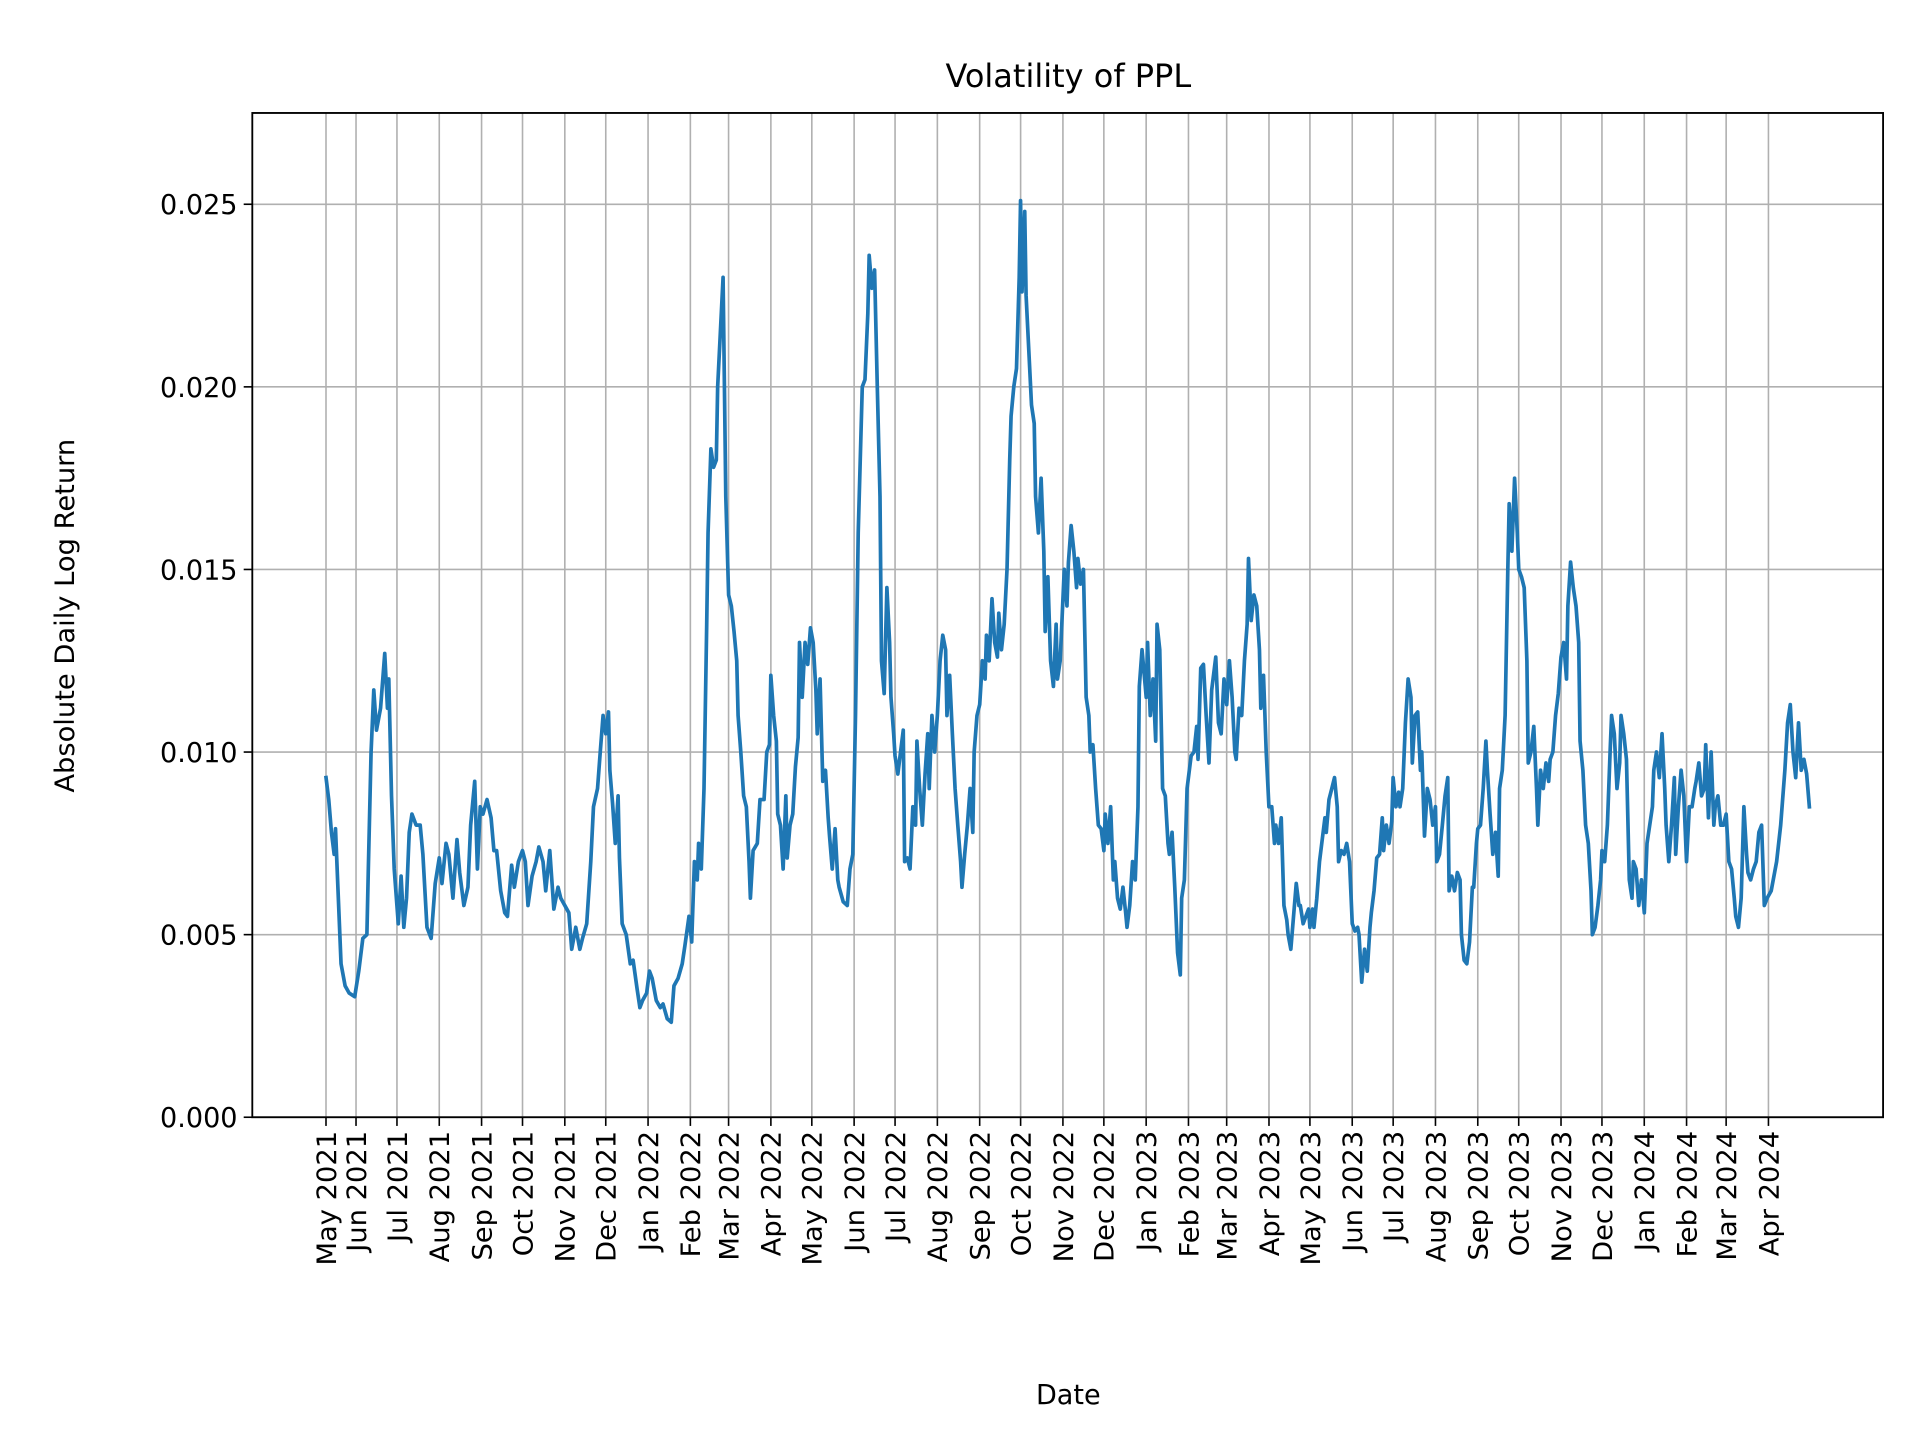 The height and width of the screenshot is (1440, 1920). What do you see at coordinates (1520, 1193) in the screenshot?
I see `x-tick-label: Oct 2023` at bounding box center [1520, 1193].